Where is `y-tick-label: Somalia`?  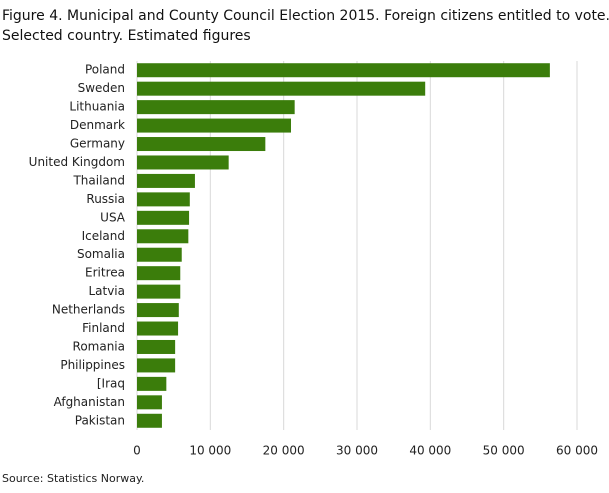
y-tick-label: Somalia is located at coordinates (101, 254).